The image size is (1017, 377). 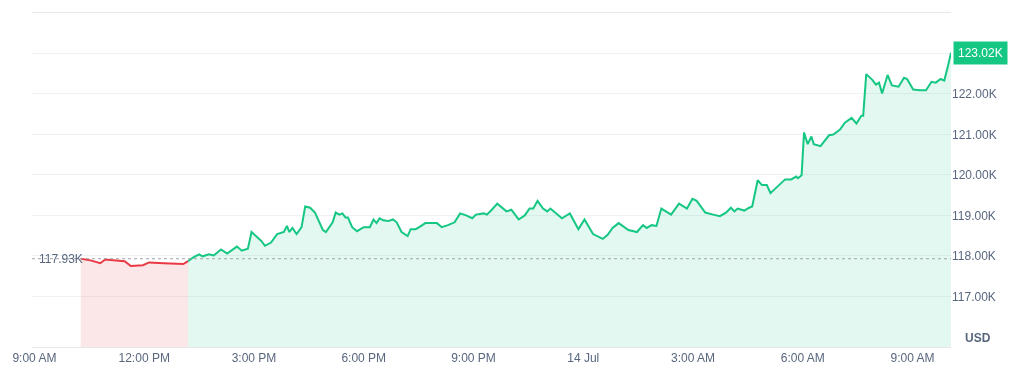 I want to click on x-tick-label: 6:00 AM, so click(x=802, y=358).